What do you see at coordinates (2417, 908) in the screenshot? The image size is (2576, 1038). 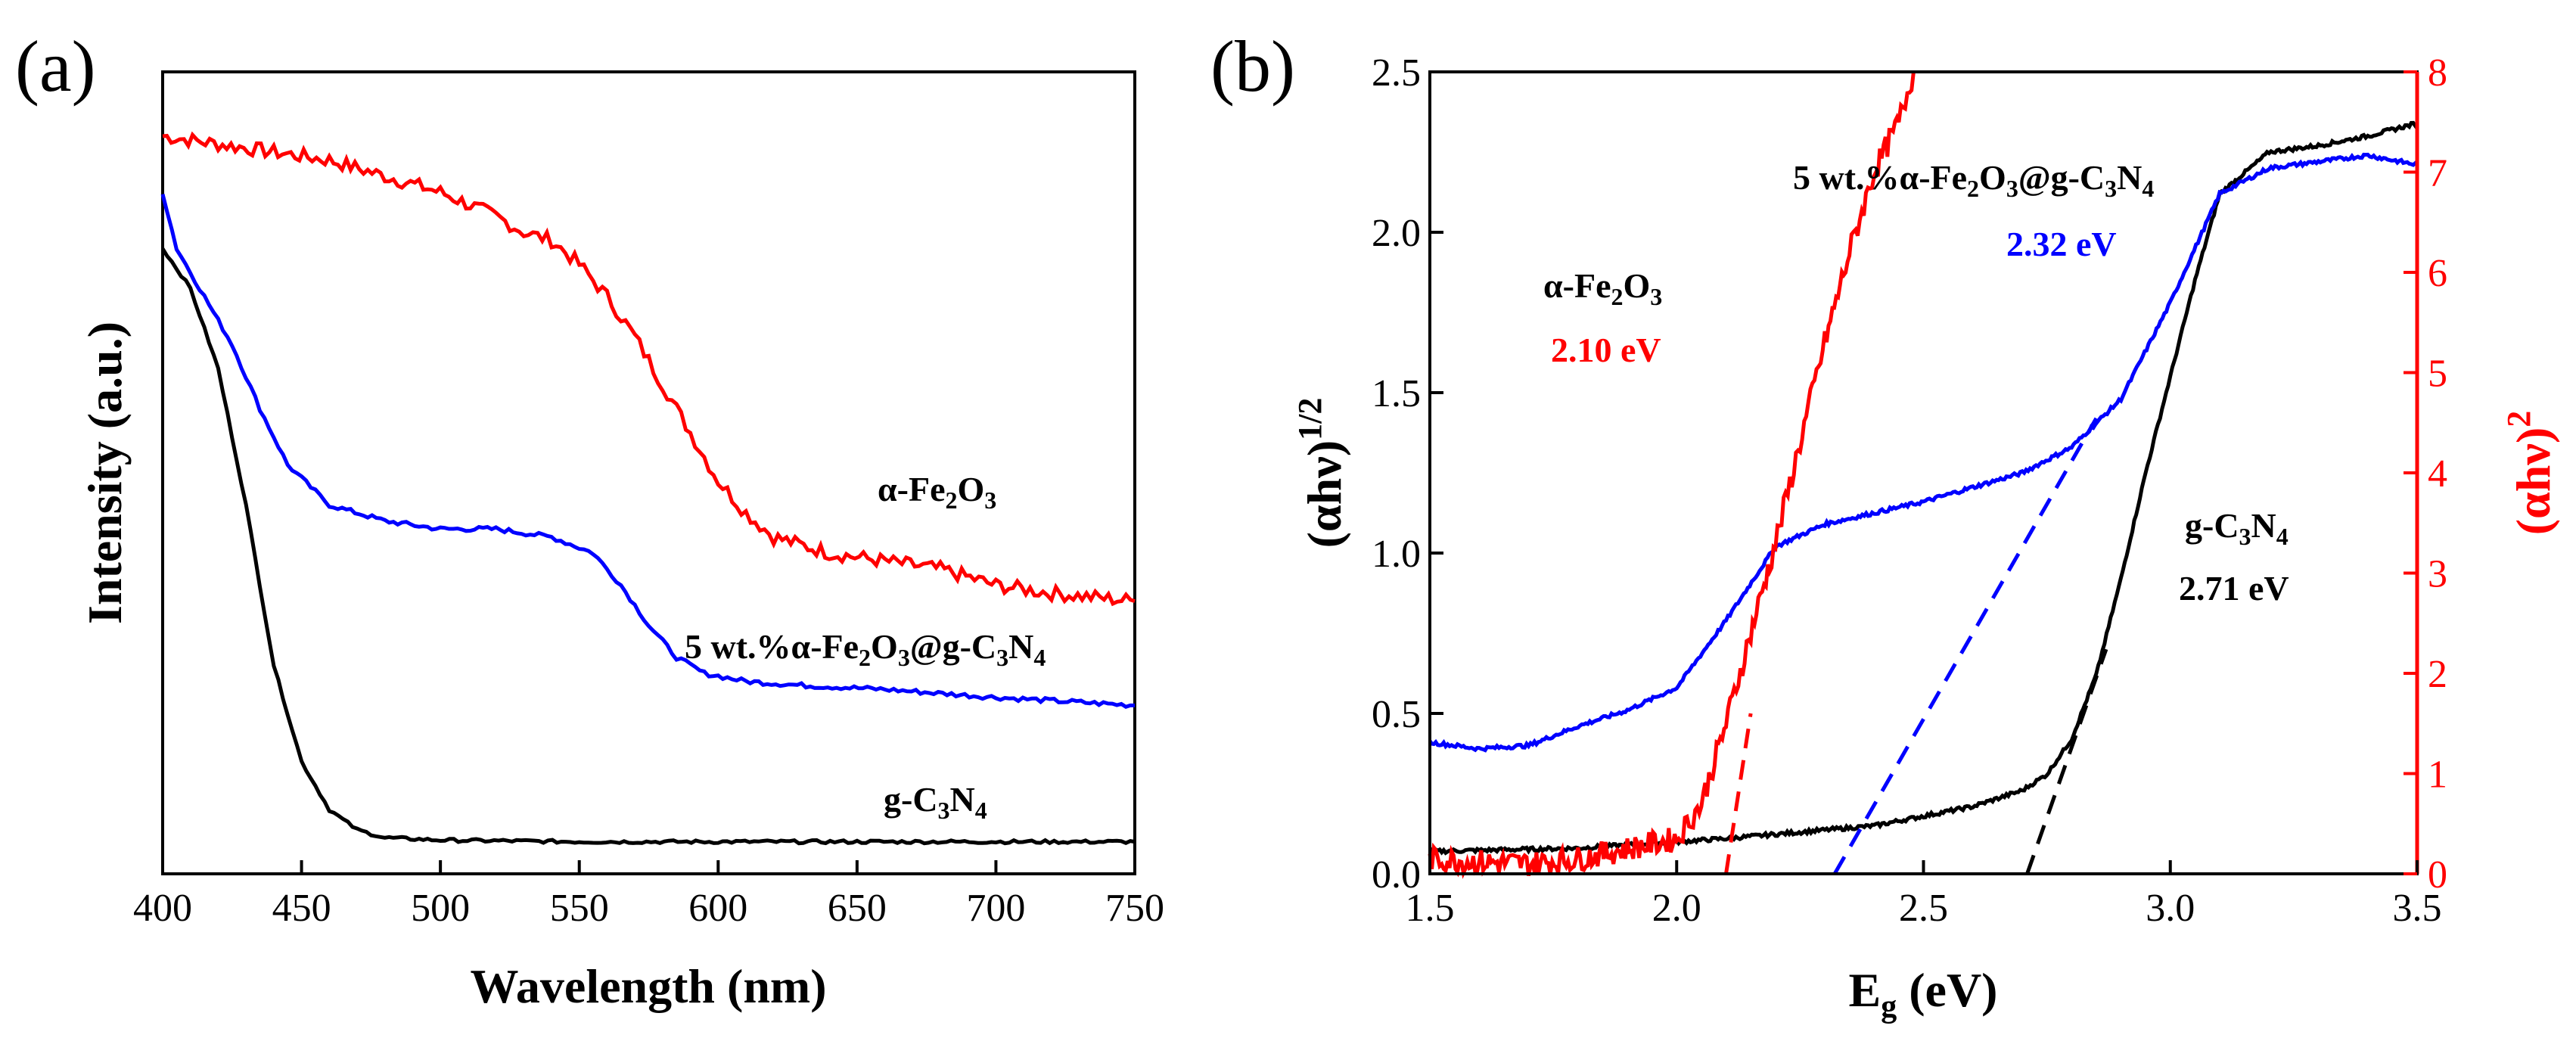 I see `panel-b-x-tick-label: 3.5` at bounding box center [2417, 908].